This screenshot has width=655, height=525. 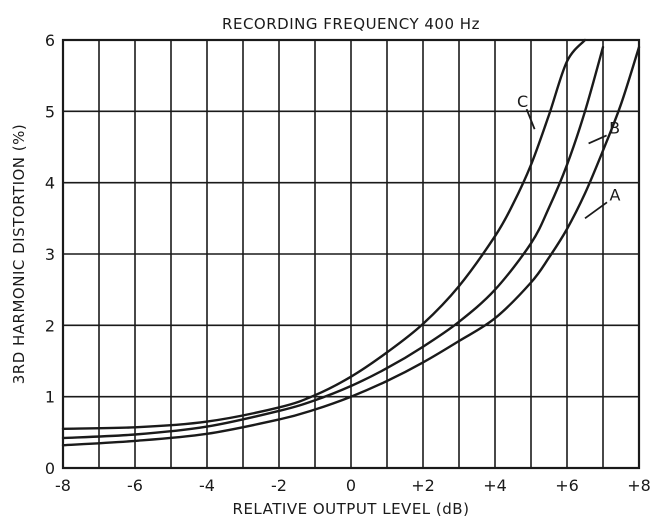 What do you see at coordinates (351, 509) in the screenshot?
I see `x-axis-title: RELATIVE OUTPUT LEVEL (dB)` at bounding box center [351, 509].